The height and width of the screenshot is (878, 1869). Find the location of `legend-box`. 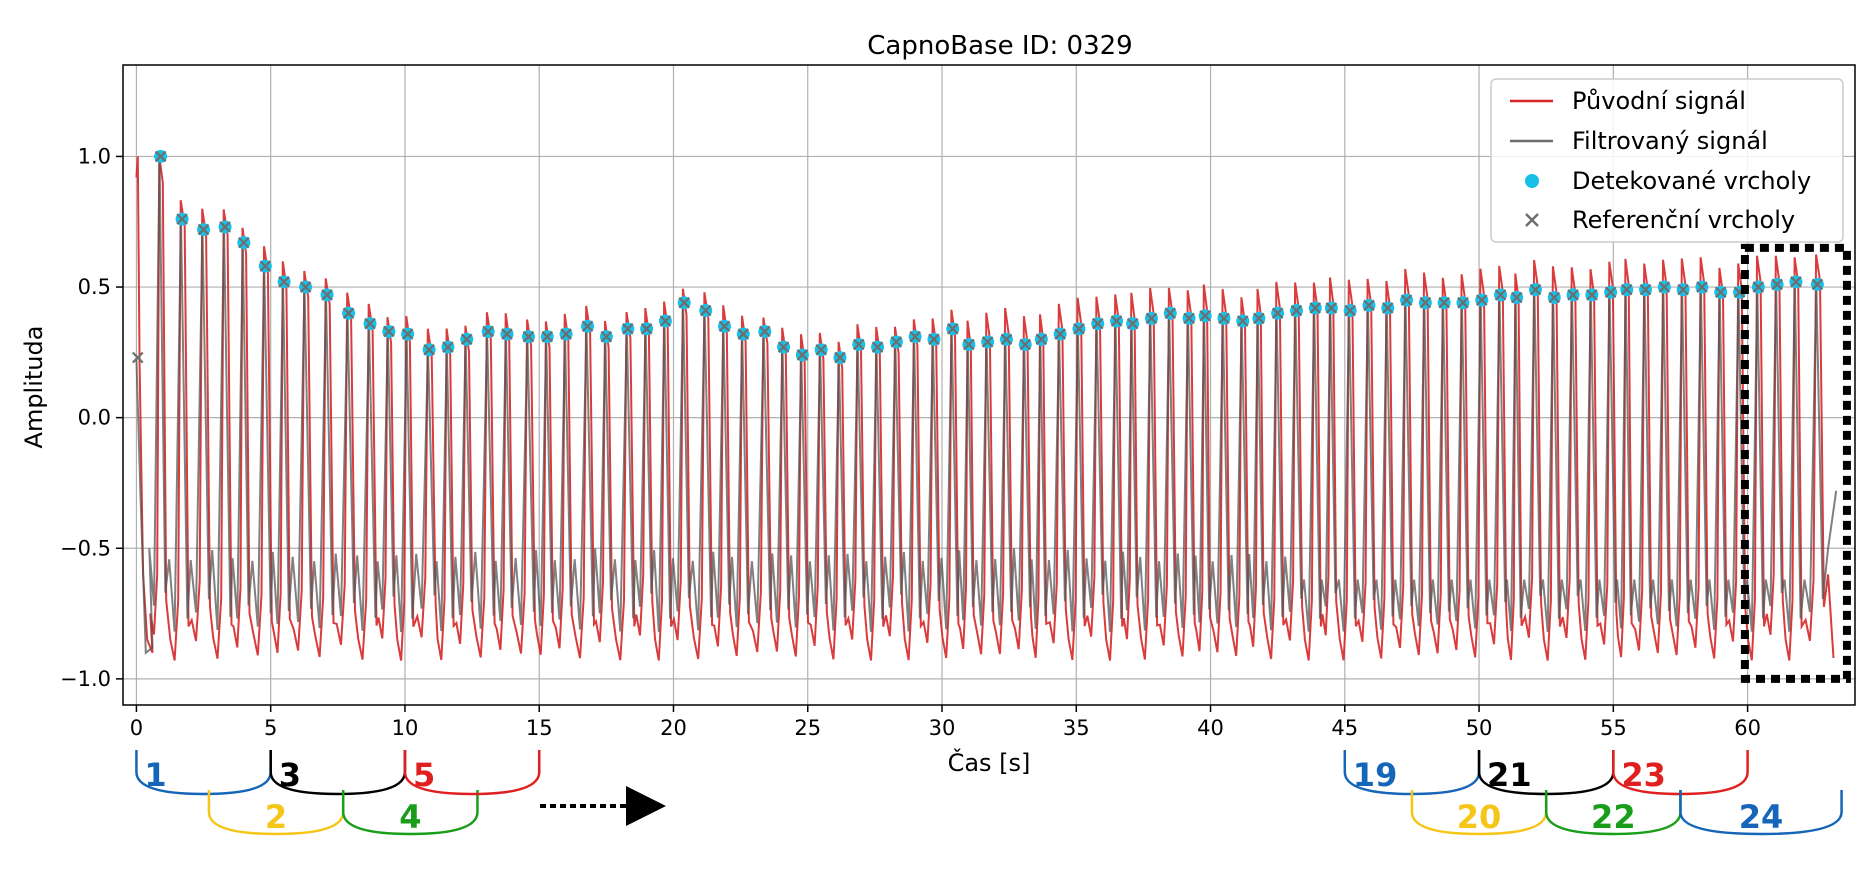

legend-box is located at coordinates (1667, 160).